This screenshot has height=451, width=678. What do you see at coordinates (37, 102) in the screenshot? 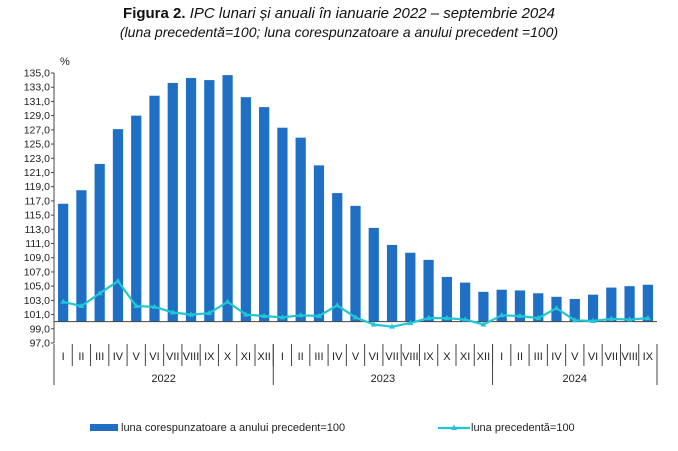
I see `y-tick-label: 131,0` at bounding box center [37, 102].